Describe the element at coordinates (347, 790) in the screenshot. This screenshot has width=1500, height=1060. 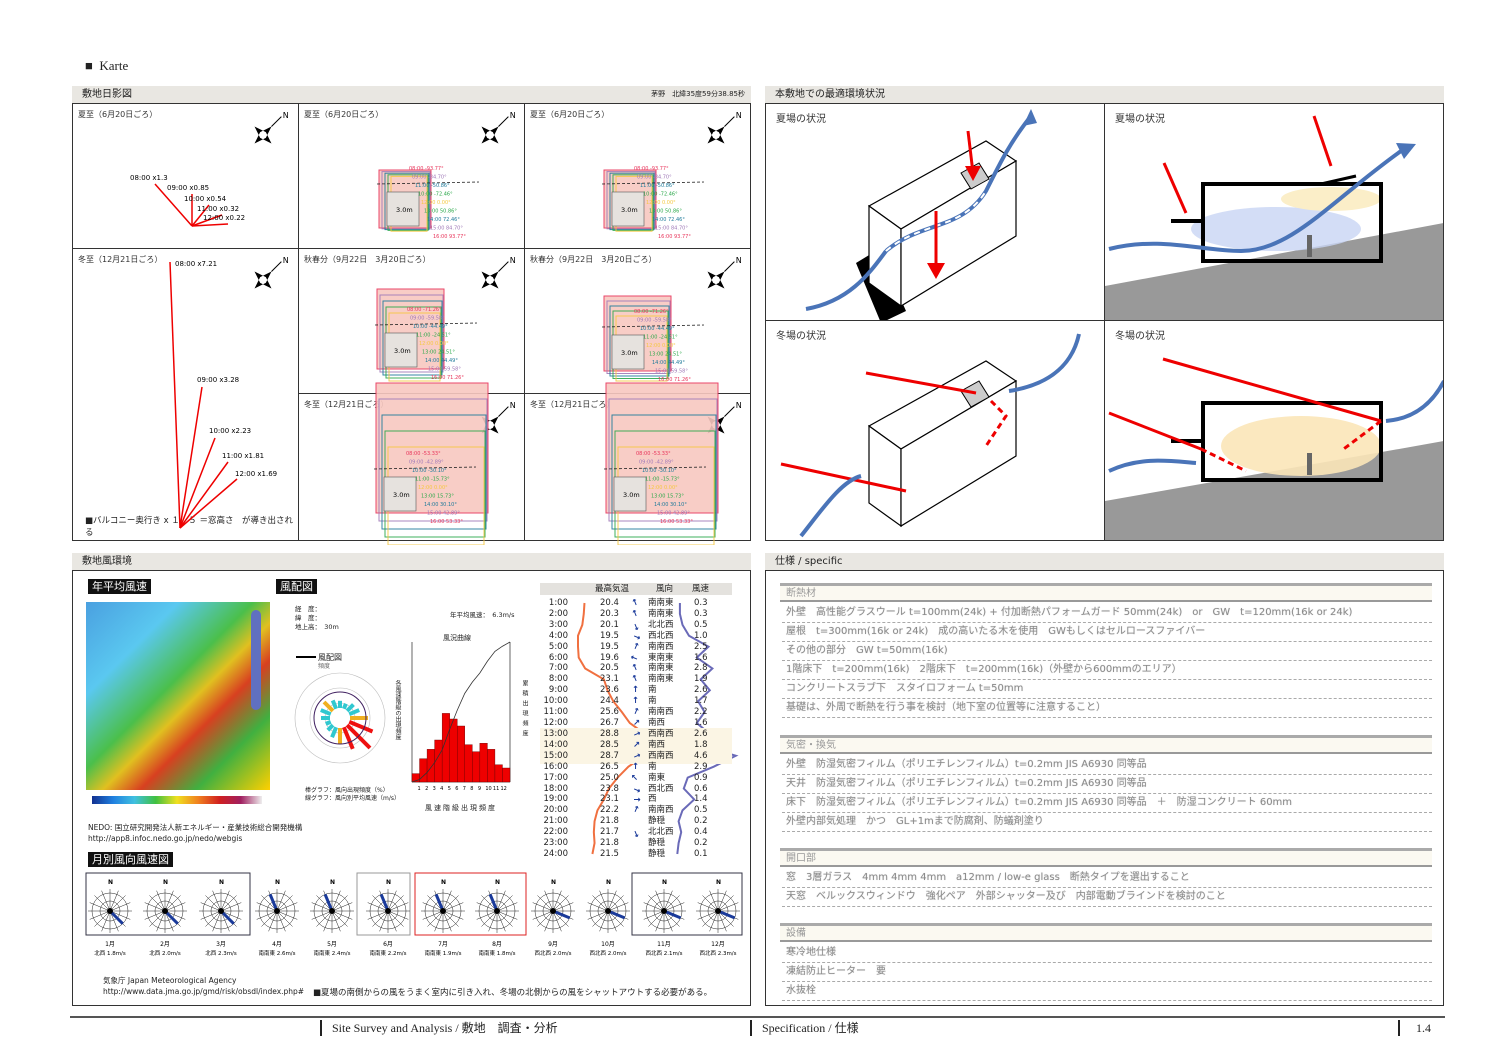
I see `rose-note: 棒グラフ：風向出現頻度（%）` at that location.